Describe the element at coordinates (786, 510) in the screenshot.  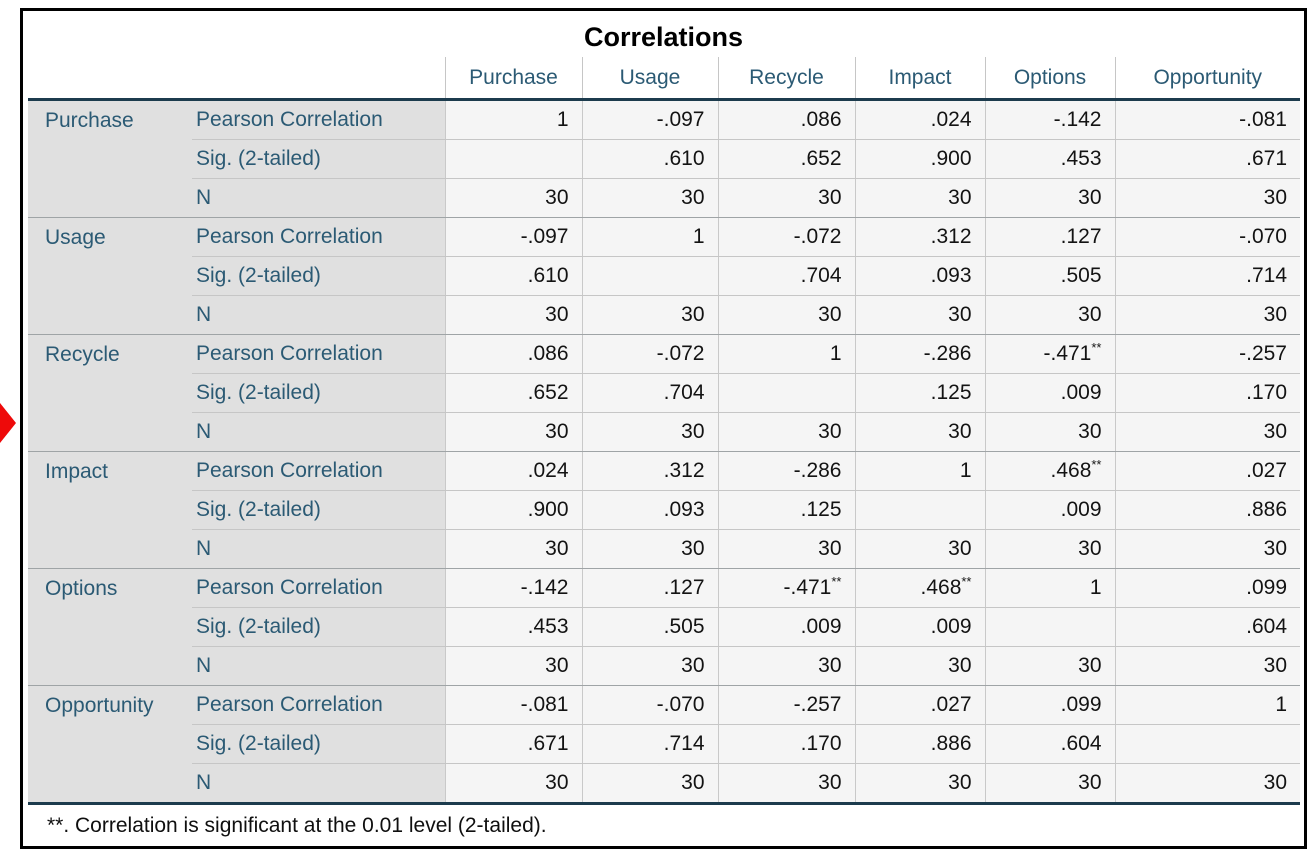
I see `value-cell: .125` at that location.